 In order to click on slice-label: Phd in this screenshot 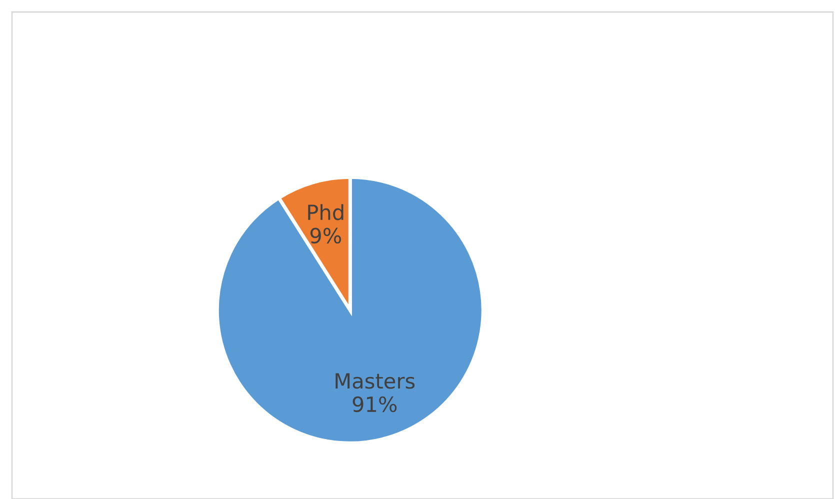, I will do `click(326, 212)`.